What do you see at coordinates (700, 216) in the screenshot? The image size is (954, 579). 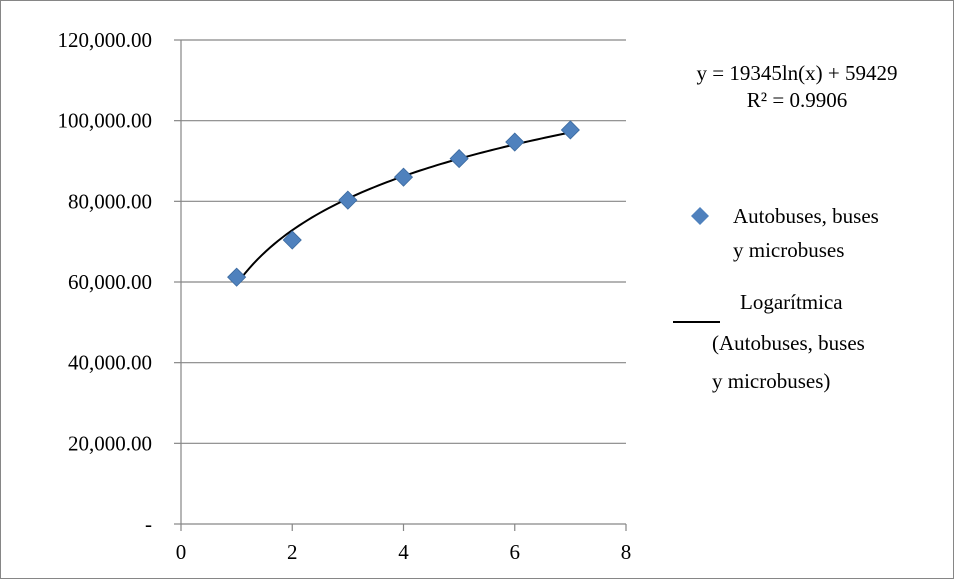 I see `legend-diamond-marker` at bounding box center [700, 216].